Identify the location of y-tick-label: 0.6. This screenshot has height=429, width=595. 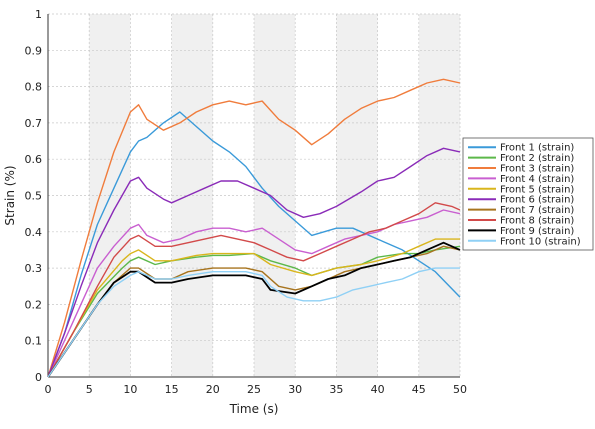
(34, 159).